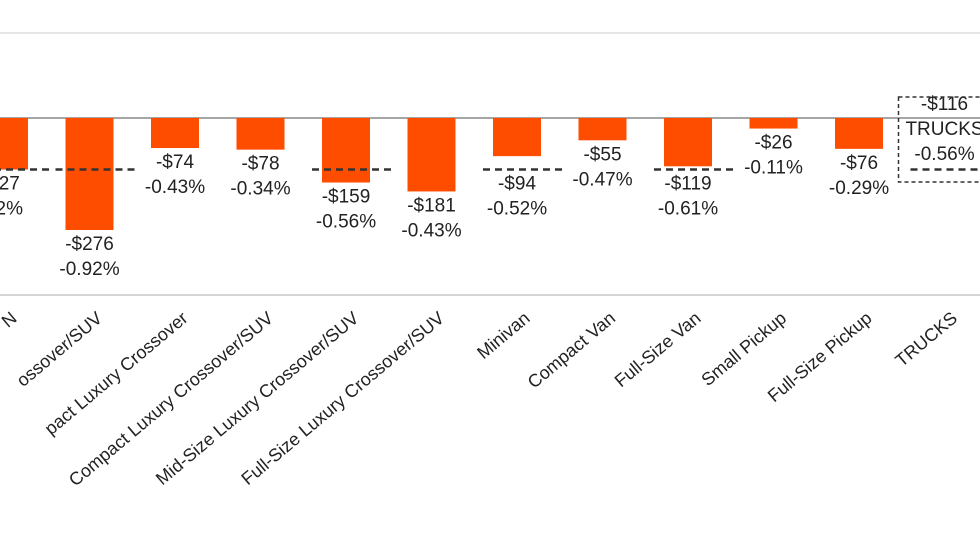 This screenshot has width=980, height=552. Describe the element at coordinates (11, 209) in the screenshot. I see `percent-label: 52%` at that location.